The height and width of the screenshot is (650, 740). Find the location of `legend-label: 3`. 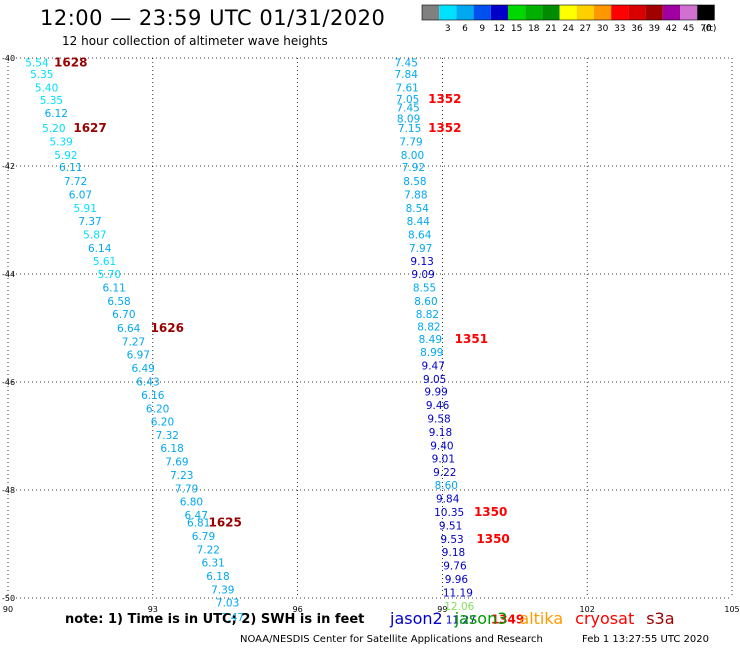

legend-label: 3 is located at coordinates (448, 29).